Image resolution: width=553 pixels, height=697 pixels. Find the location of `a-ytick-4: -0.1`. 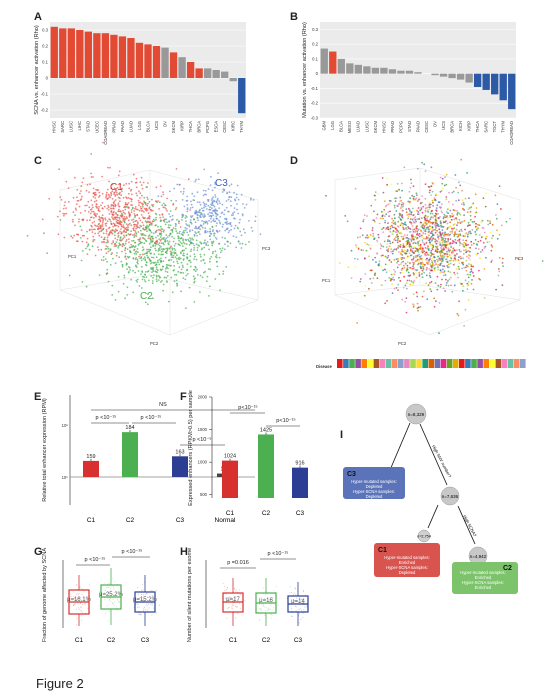

a-ytick-4: -0.1 is located at coordinates (45, 94).